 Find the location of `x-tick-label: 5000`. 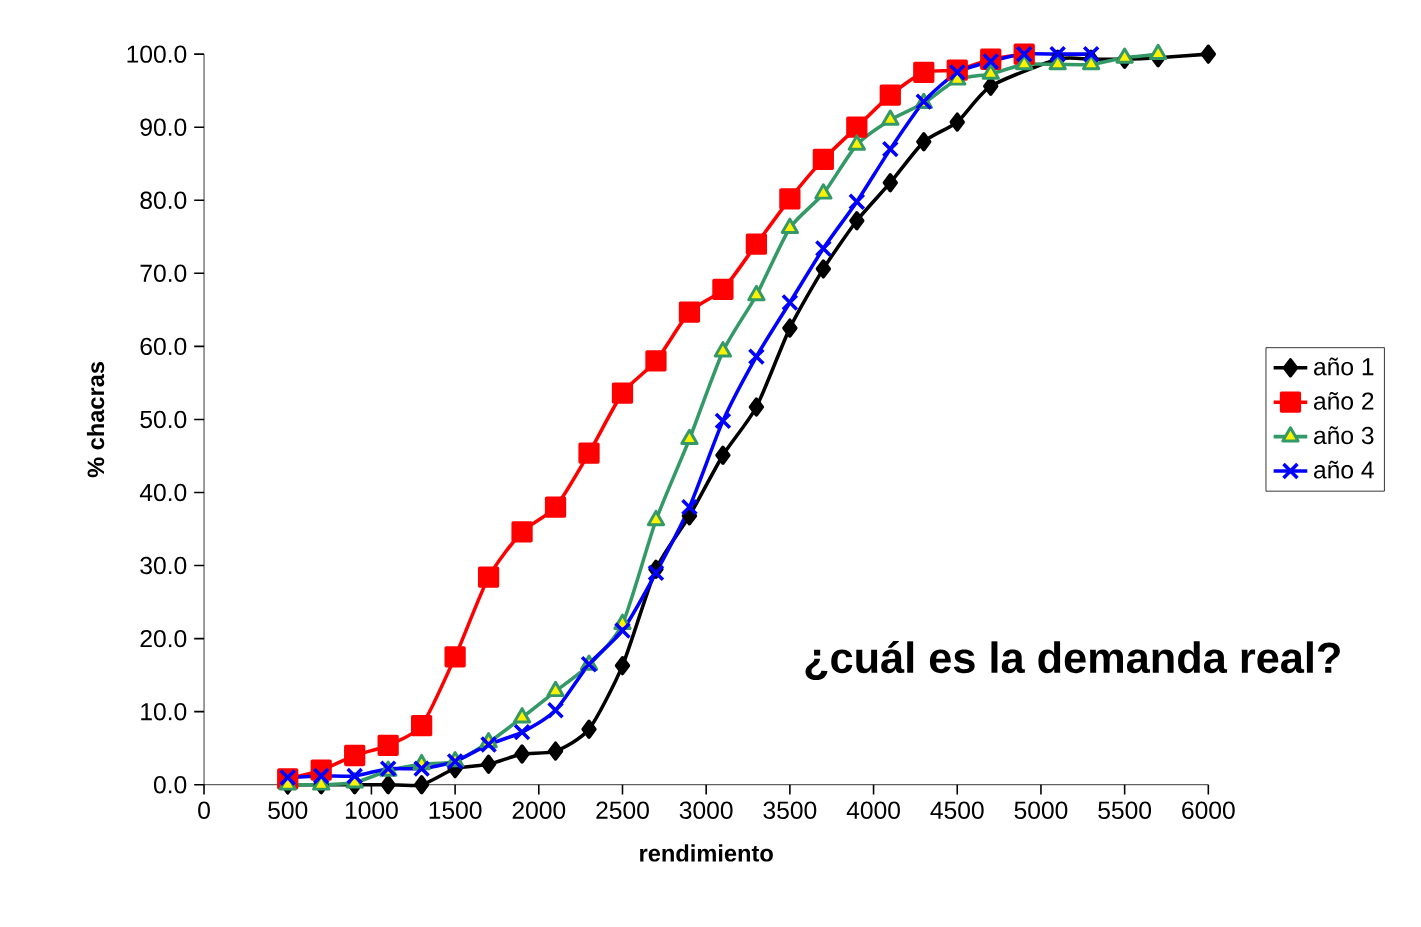

x-tick-label: 5000 is located at coordinates (1041, 810).